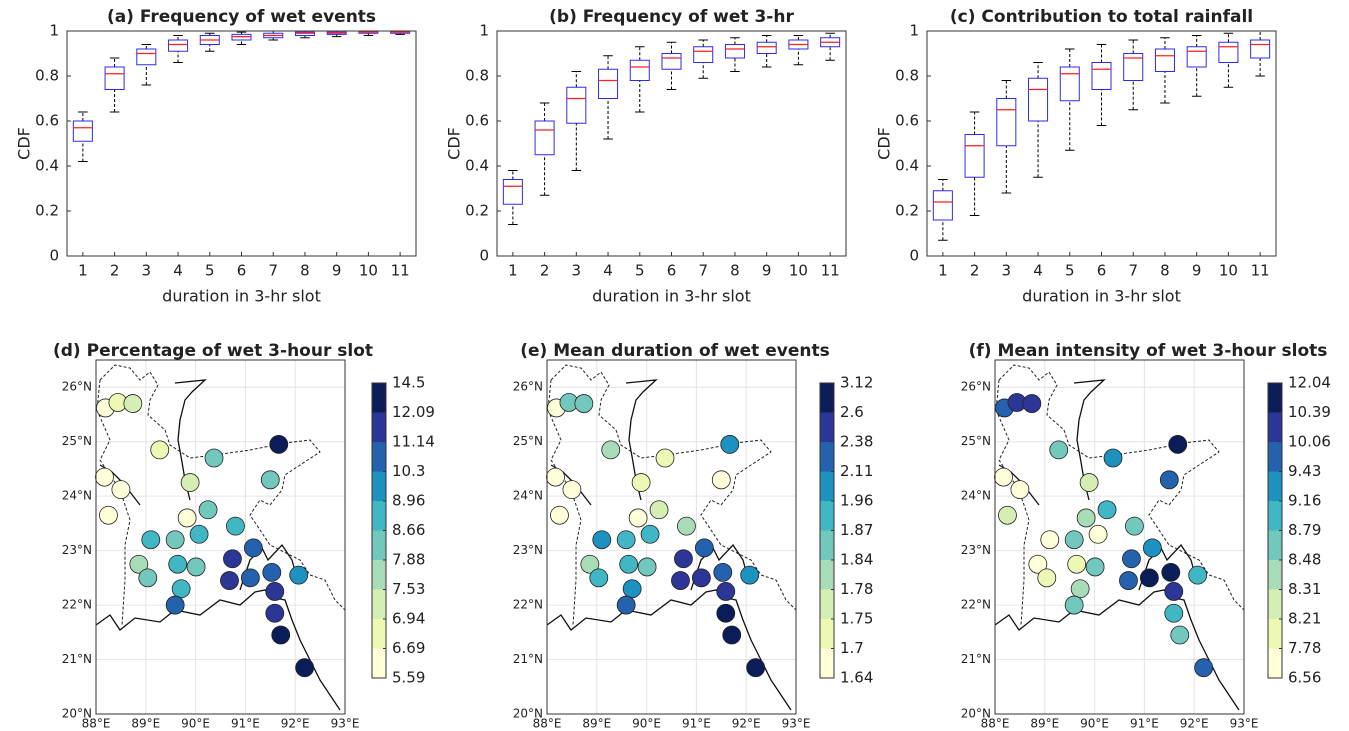 This screenshot has width=1349, height=731. What do you see at coordinates (408, 530) in the screenshot?
I see `colorbar-label: 8.66` at bounding box center [408, 530].